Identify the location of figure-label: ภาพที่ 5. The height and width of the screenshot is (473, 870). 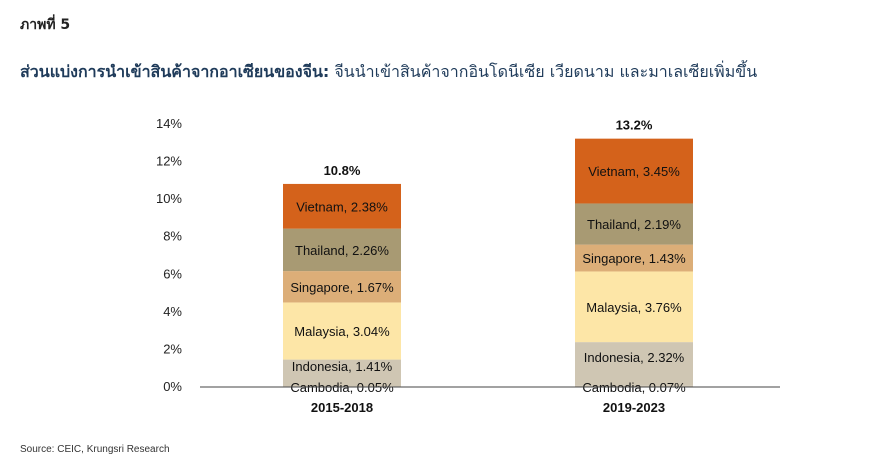
(45, 25).